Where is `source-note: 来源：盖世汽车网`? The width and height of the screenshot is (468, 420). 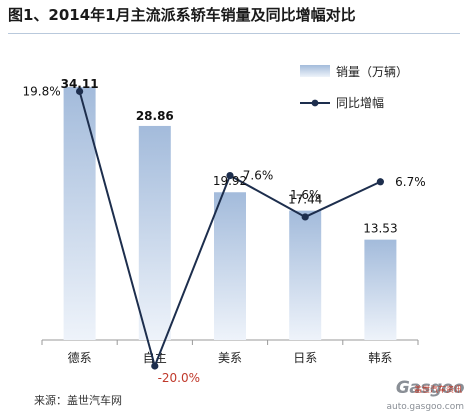
source-note: 来源：盖世汽车网 is located at coordinates (78, 400).